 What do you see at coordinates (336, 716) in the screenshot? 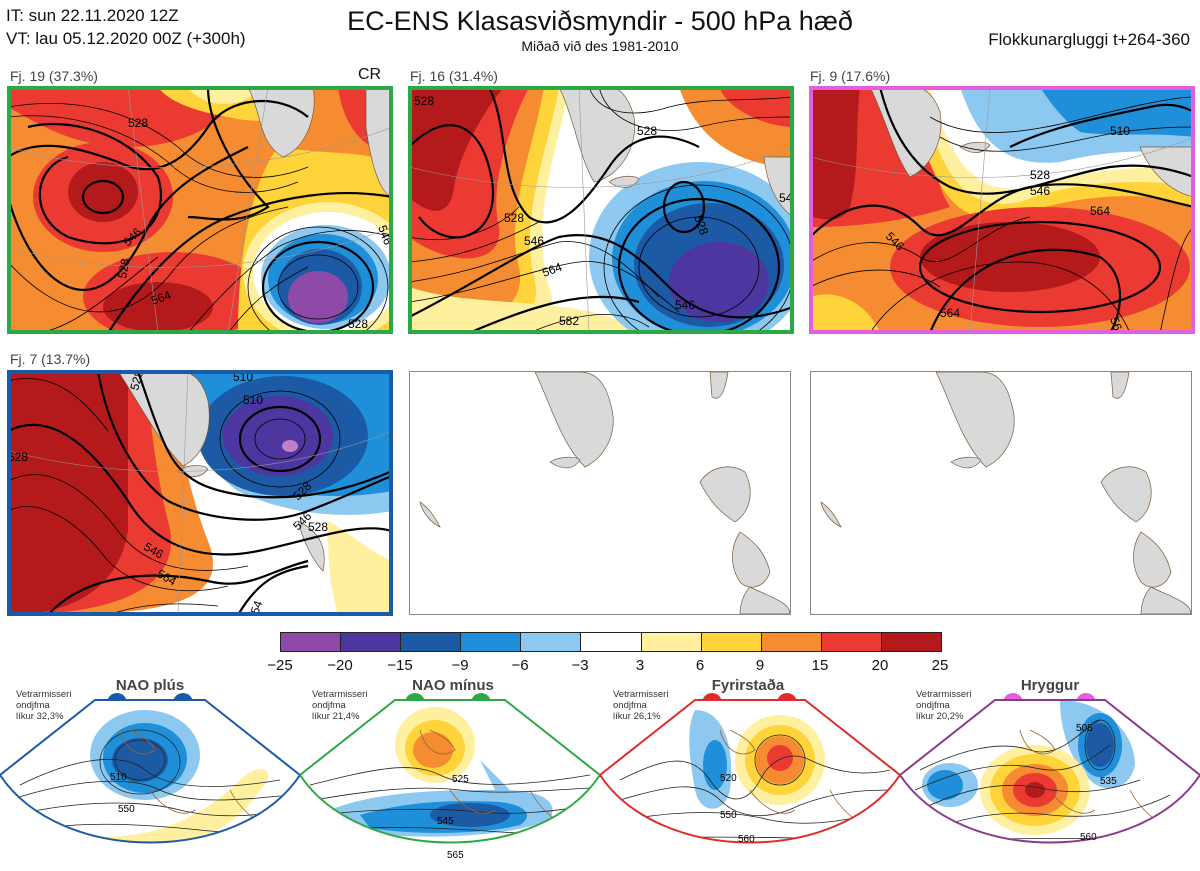
I see `regime-note-line: líkur 21,4%` at bounding box center [336, 716].